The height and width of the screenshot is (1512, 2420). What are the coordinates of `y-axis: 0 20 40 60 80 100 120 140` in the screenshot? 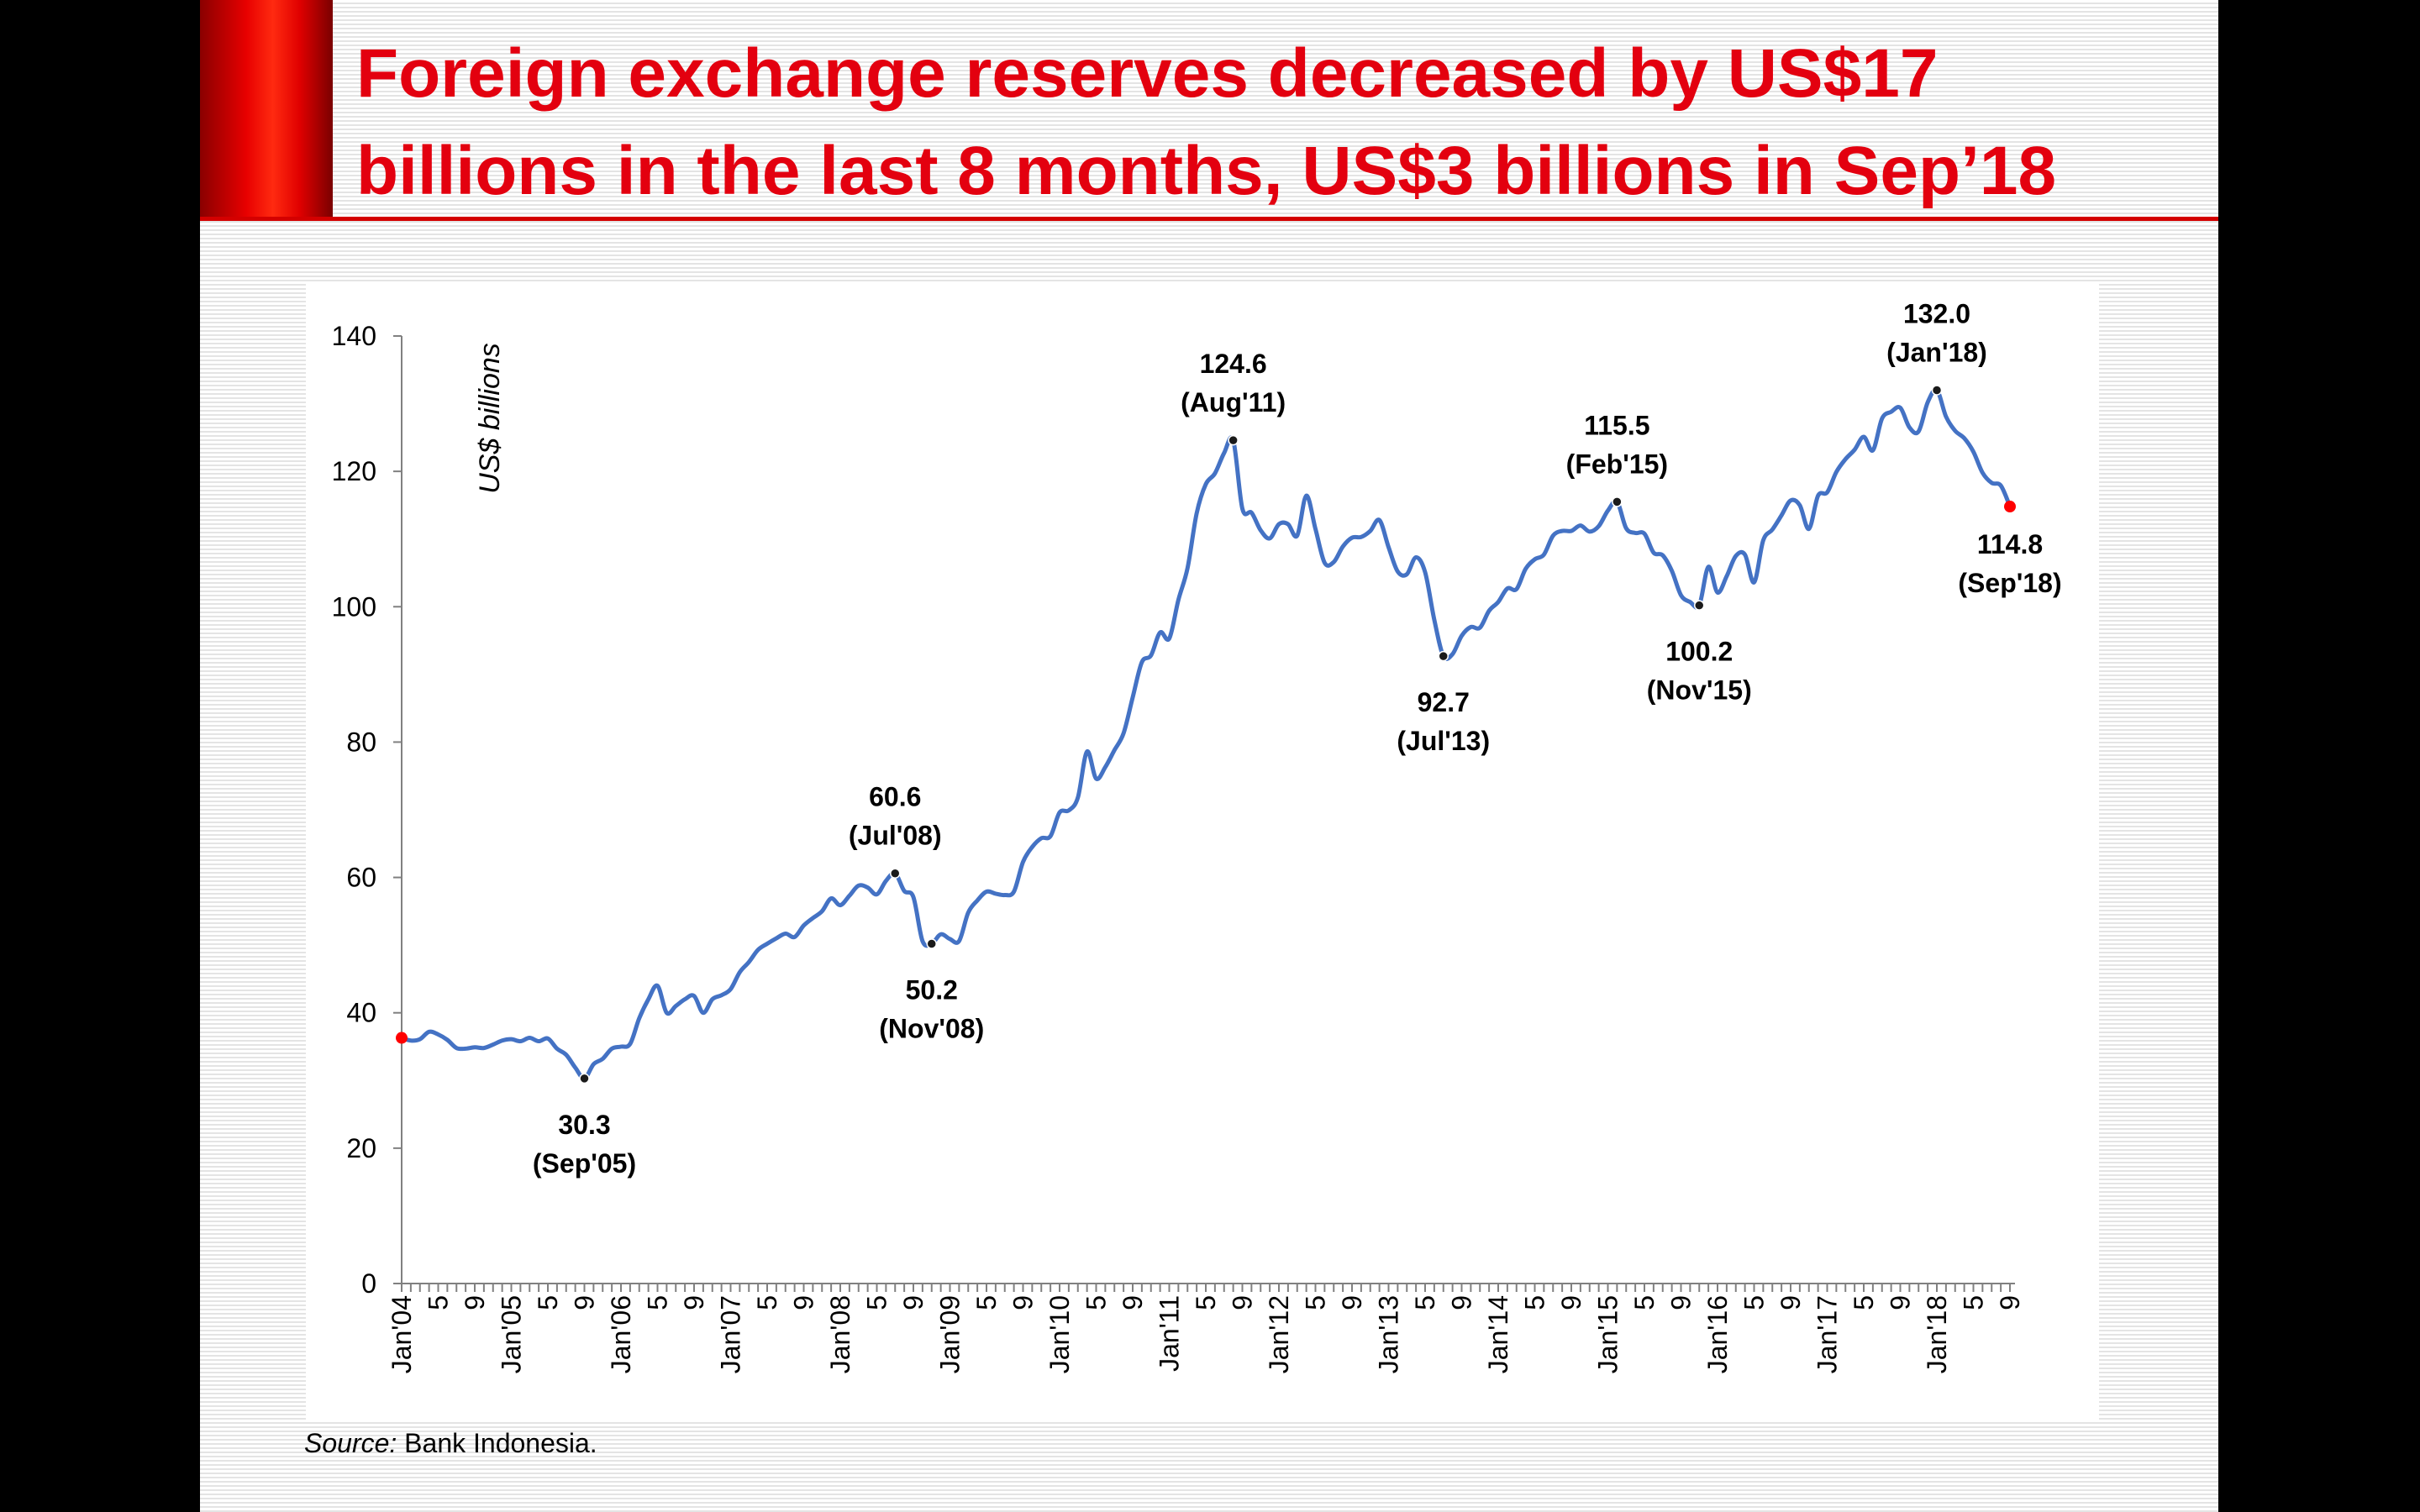 It's located at (367, 810).